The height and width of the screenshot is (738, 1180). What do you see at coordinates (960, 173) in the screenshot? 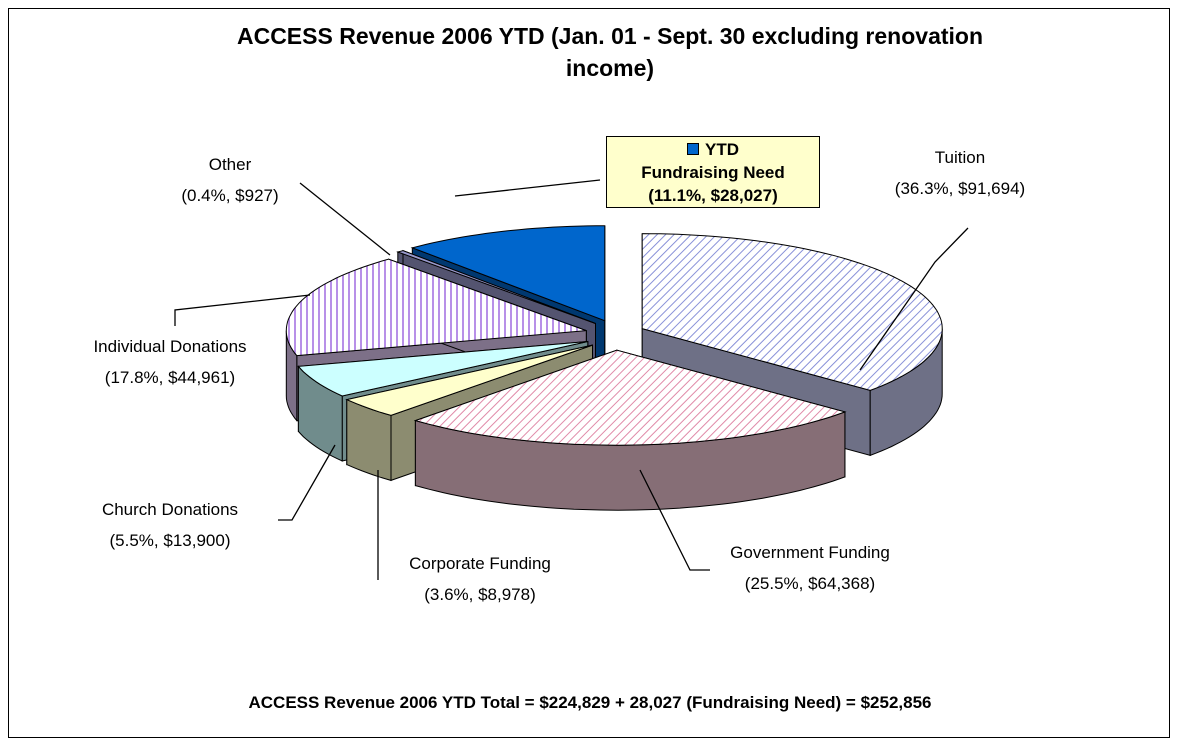
I see `data-label: Tuition (36.3%, $91,694)` at bounding box center [960, 173].